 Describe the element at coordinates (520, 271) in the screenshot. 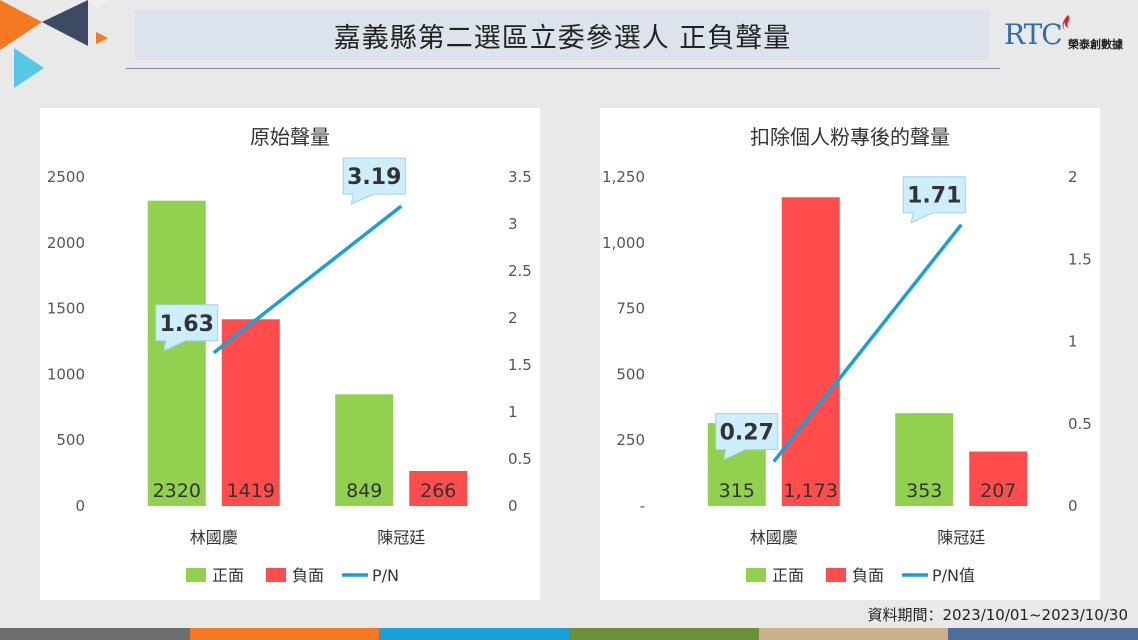

I see `y-right-tick-label: 2.5` at that location.